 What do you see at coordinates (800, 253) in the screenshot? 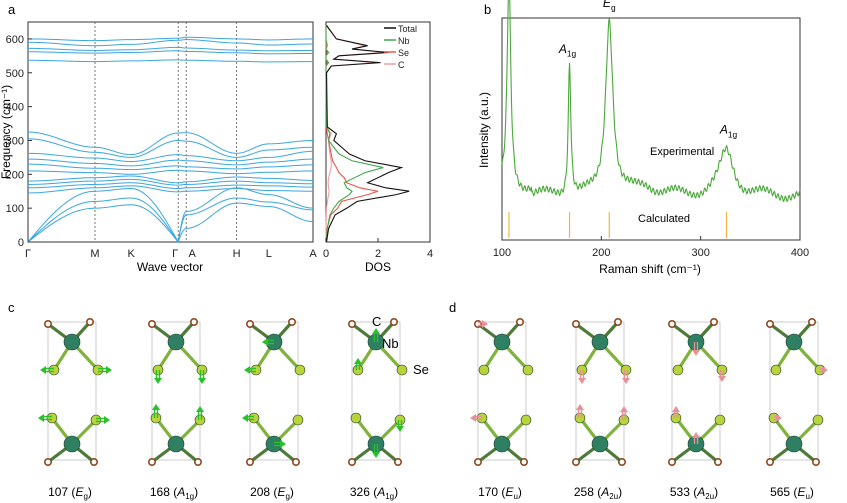
I see `raman-xtick-label: 400` at bounding box center [800, 253].